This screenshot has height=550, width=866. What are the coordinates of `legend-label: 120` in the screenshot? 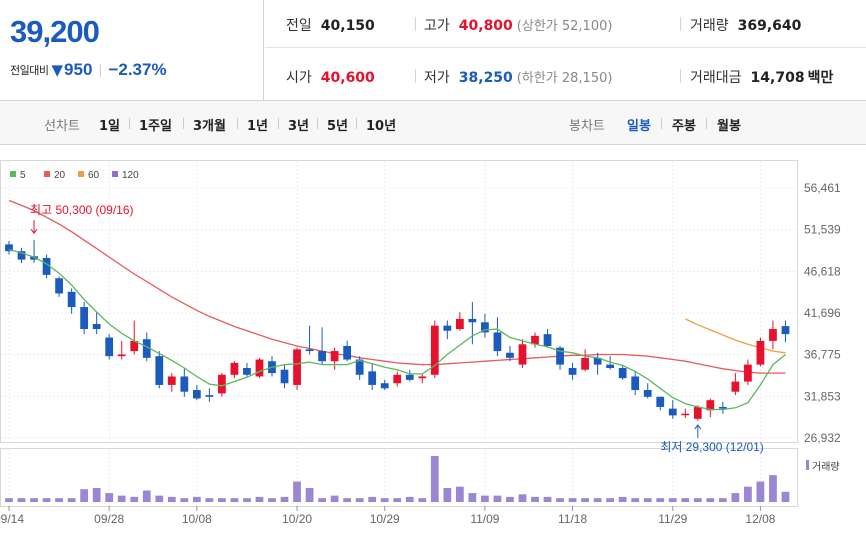 It's located at (130, 175).